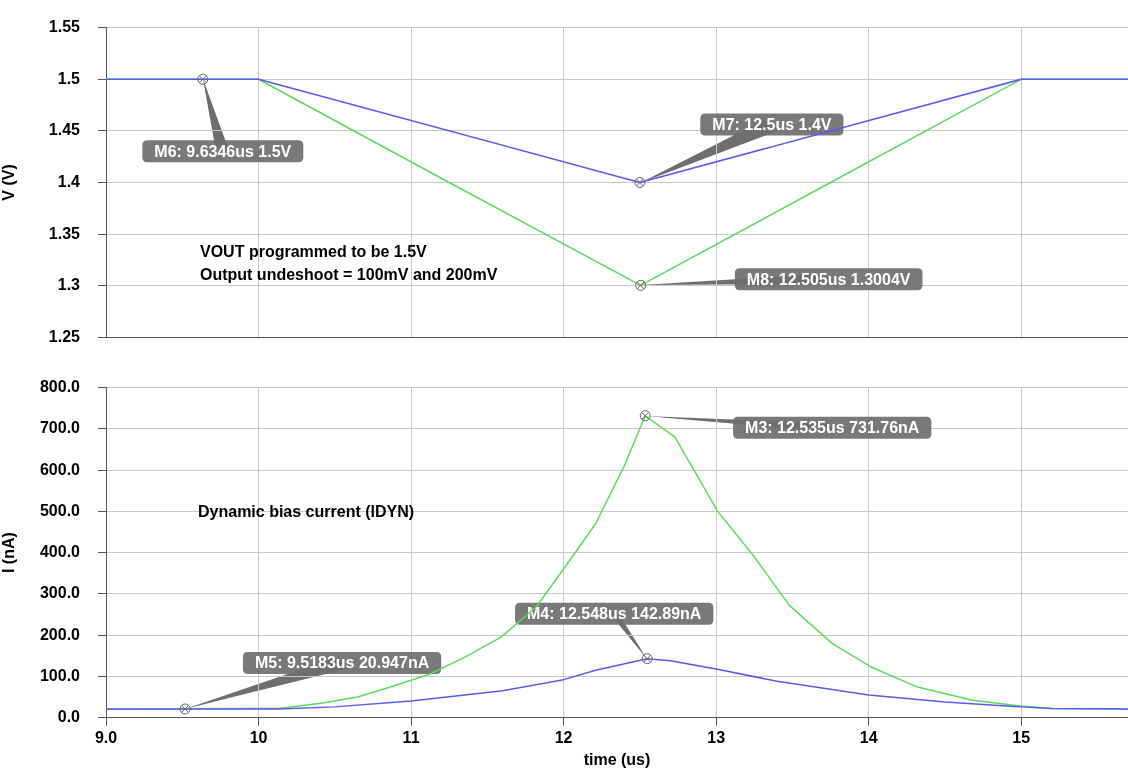 This screenshot has height=774, width=1128. I want to click on y-tick-label: 1.5, so click(69, 78).